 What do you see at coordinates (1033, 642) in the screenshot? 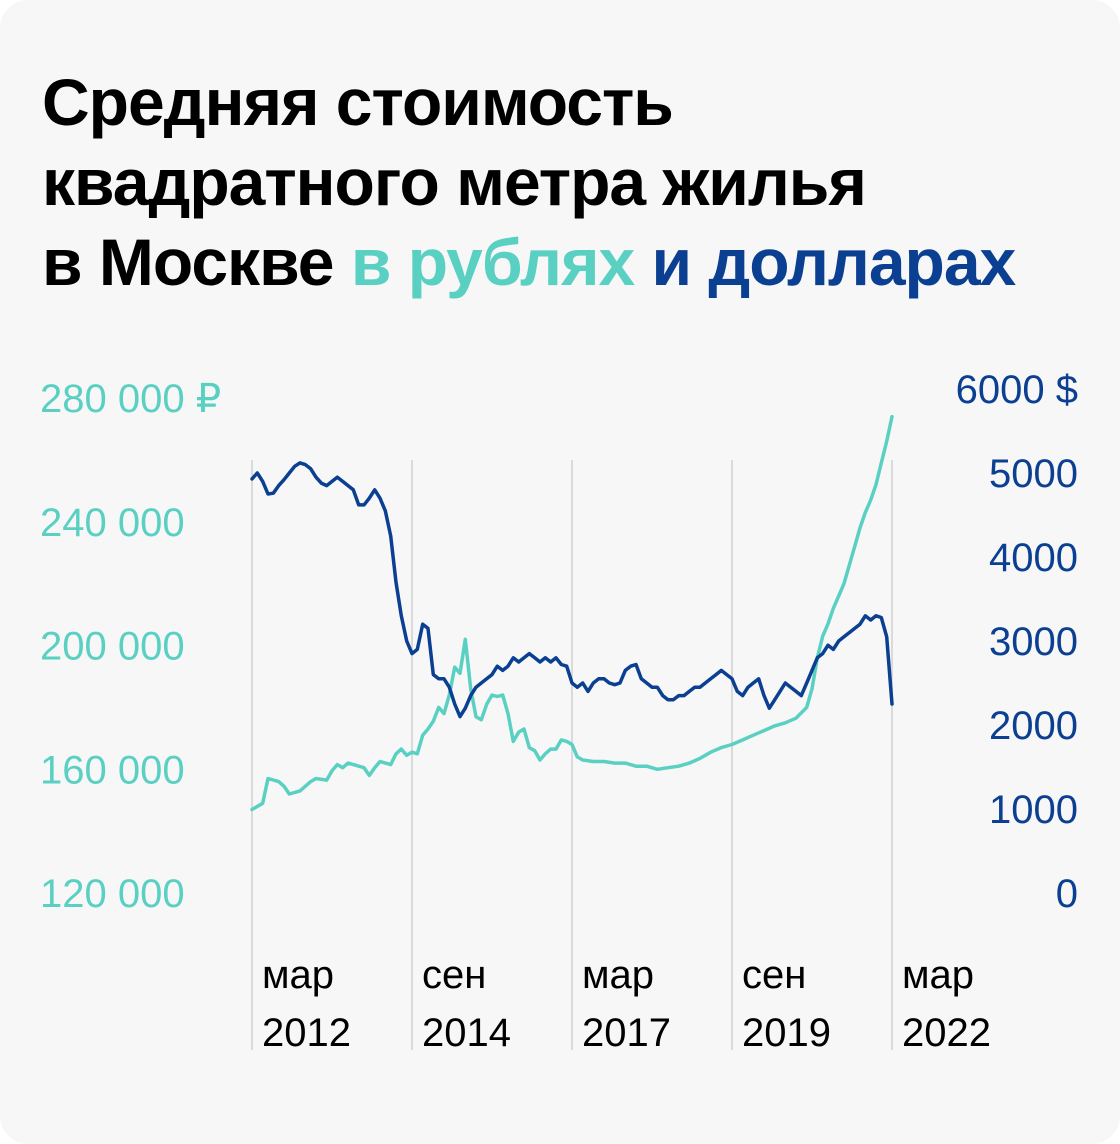
I see `right-axis-tick-label: 3000` at bounding box center [1033, 642].